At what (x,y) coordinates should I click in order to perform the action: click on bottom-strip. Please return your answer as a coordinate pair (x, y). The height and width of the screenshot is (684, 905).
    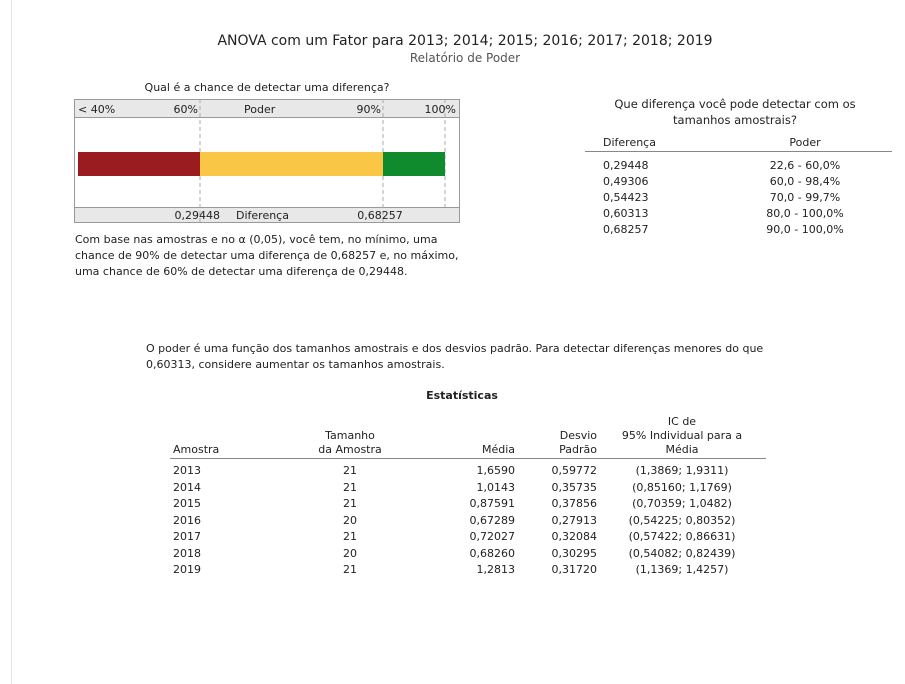
    Looking at the image, I should click on (267, 215).